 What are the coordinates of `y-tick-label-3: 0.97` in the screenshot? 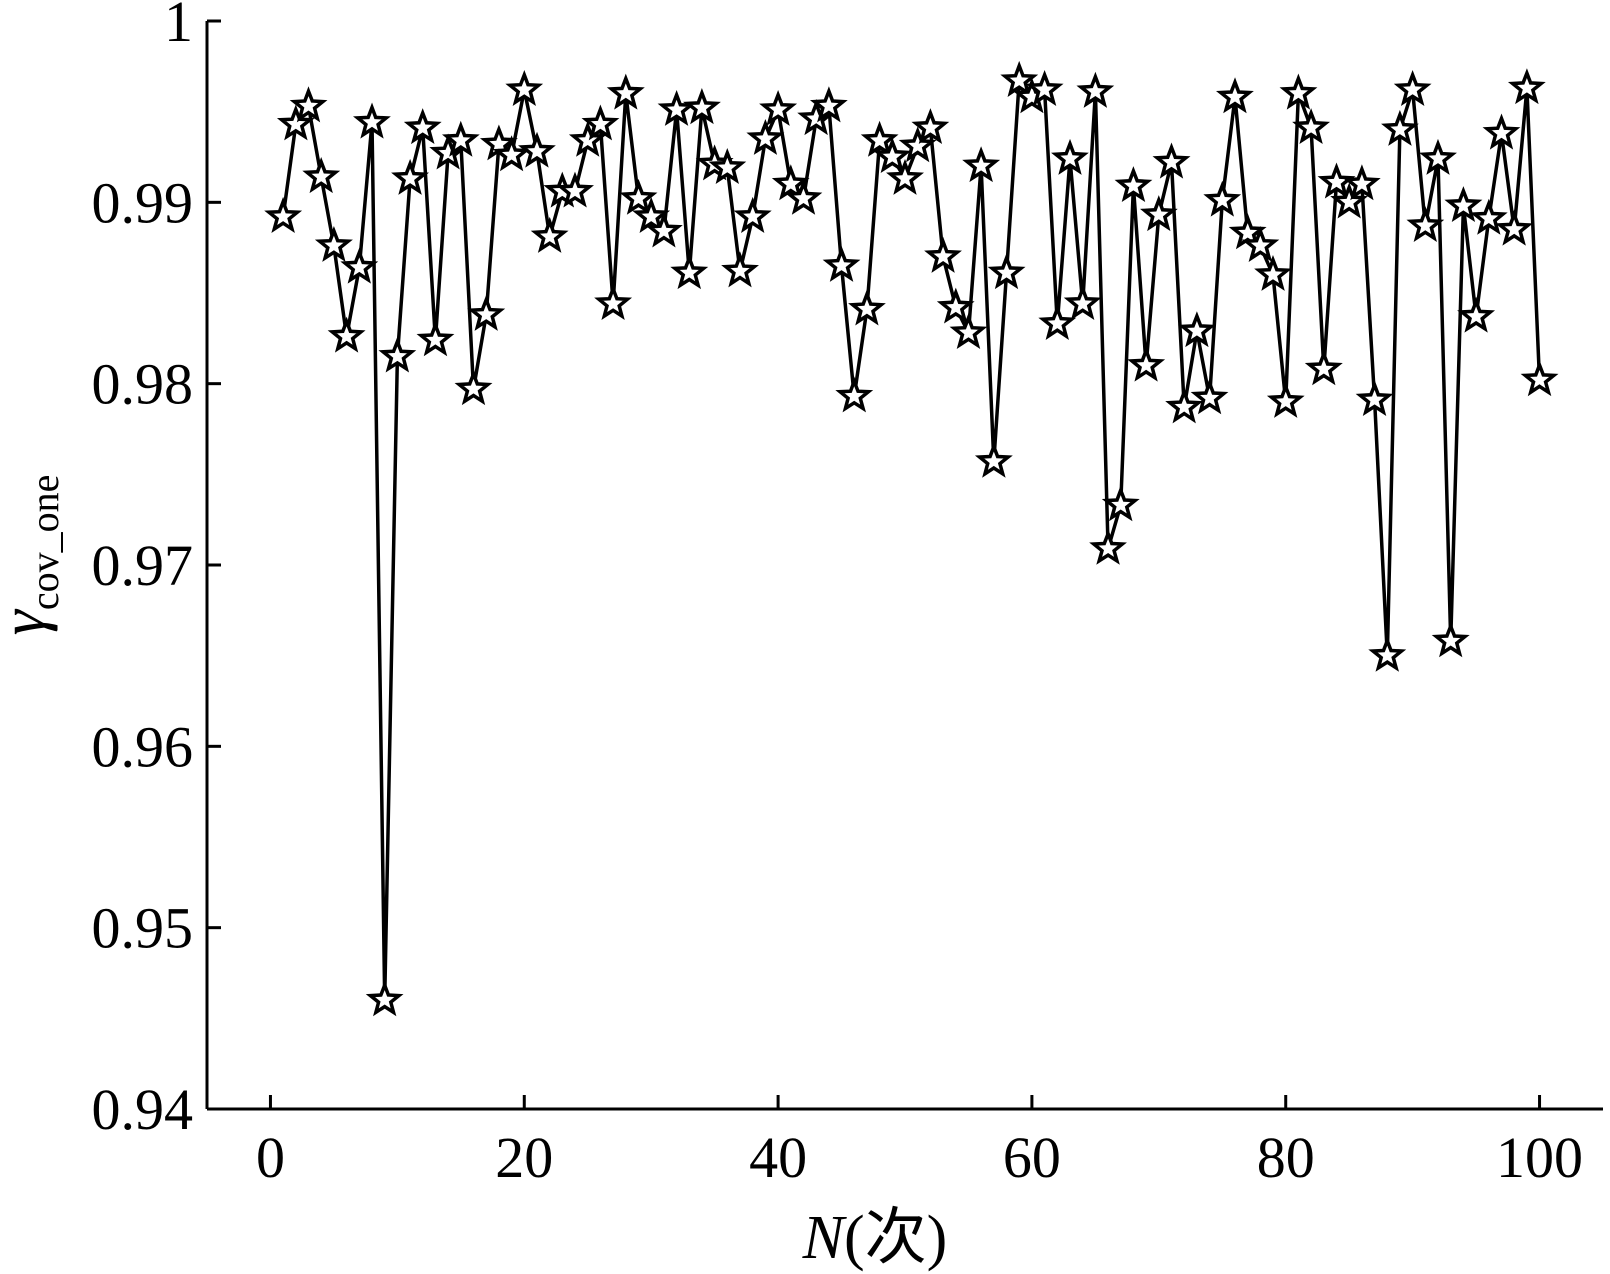 It's located at (143, 565).